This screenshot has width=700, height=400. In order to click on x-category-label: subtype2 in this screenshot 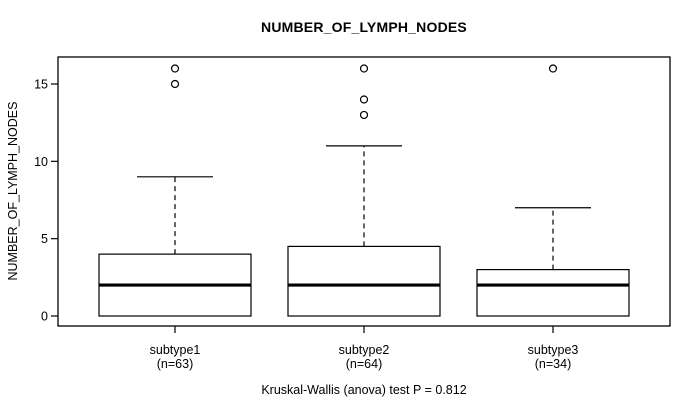, I will do `click(364, 350)`.